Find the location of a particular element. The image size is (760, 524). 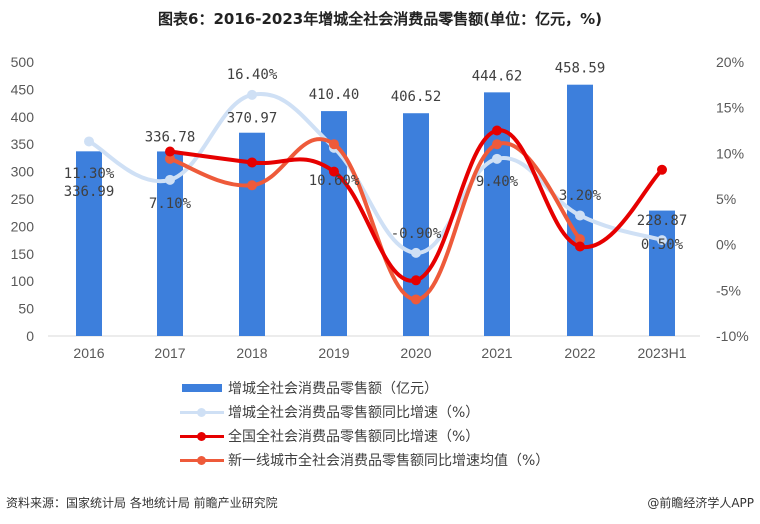

x-tick: 2020 is located at coordinates (415, 353).